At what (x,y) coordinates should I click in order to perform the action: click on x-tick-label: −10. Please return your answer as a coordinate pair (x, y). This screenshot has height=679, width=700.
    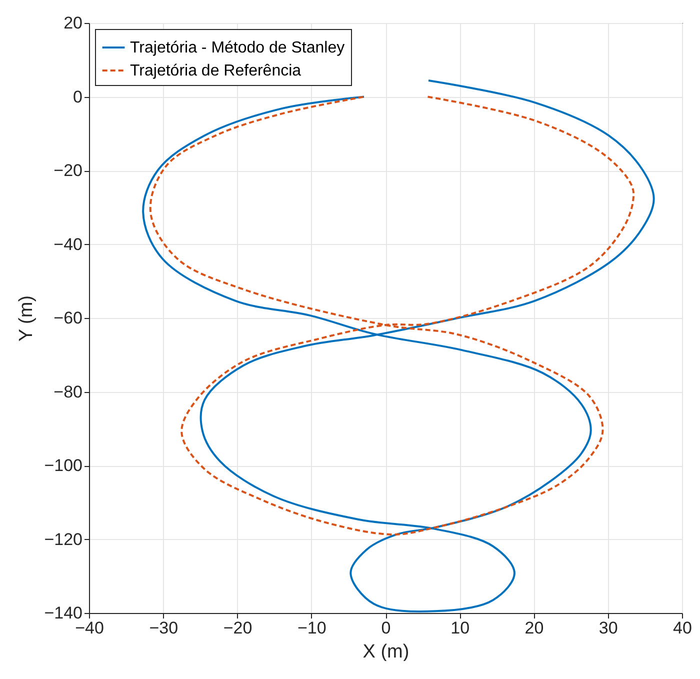
    Looking at the image, I should click on (311, 628).